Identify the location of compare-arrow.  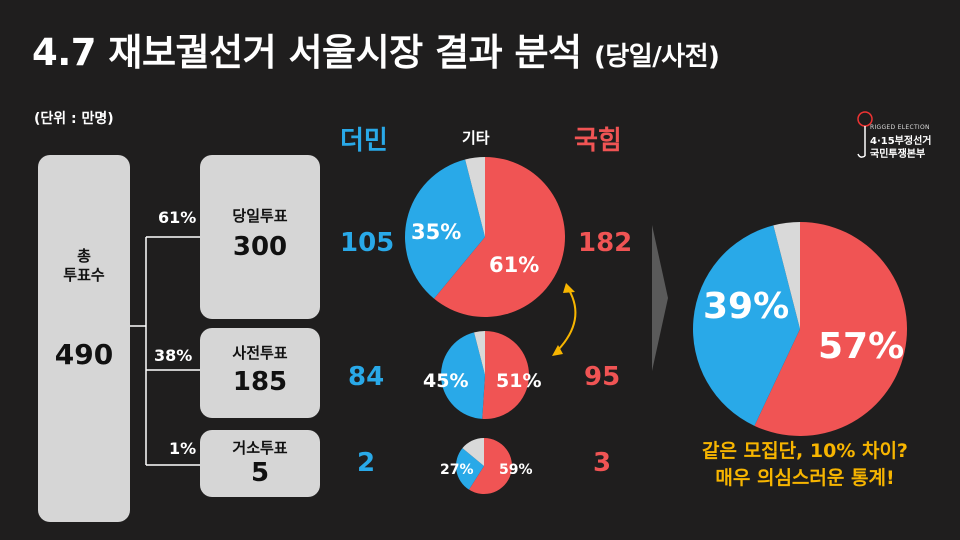
(567, 320).